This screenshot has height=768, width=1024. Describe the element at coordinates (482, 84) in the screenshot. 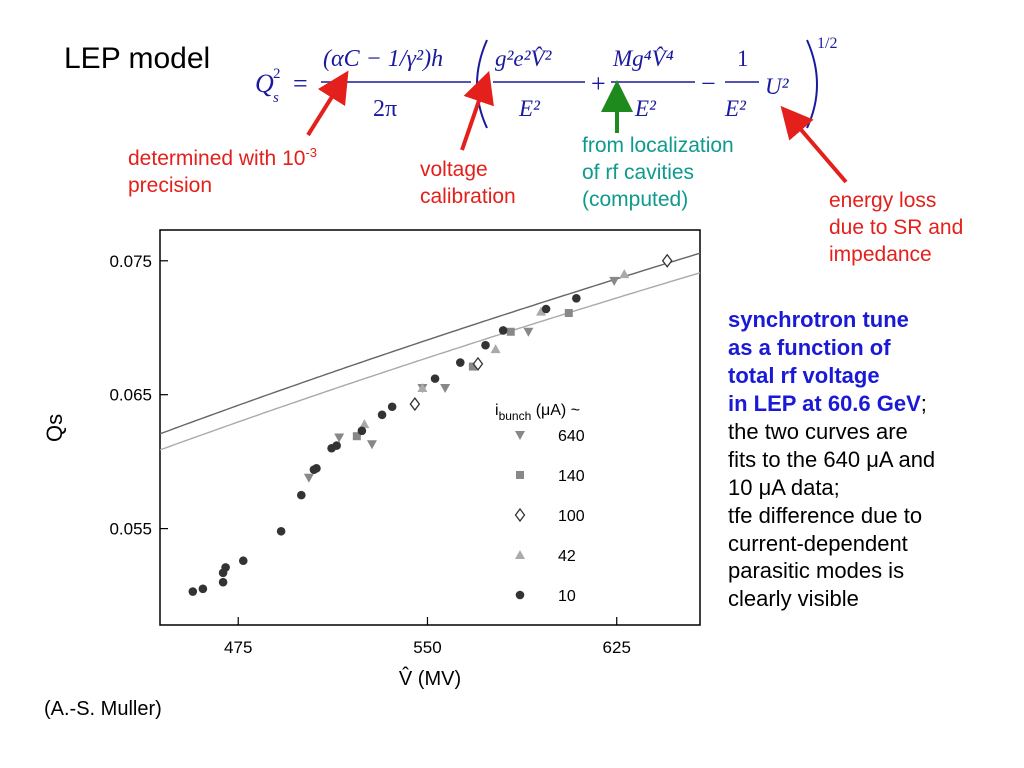

I see `formula-left-paren` at that location.